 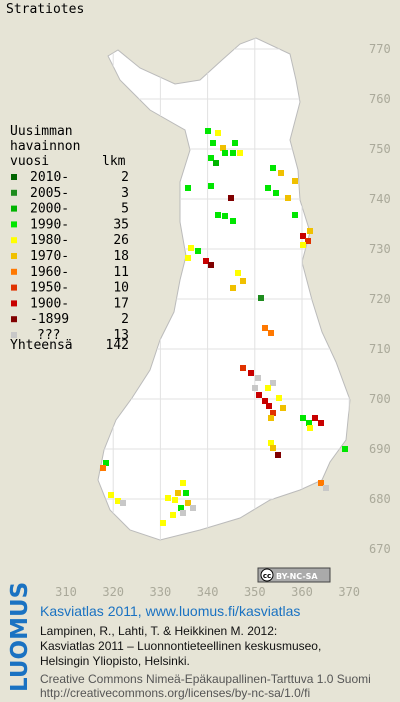 I want to click on y-tick-label: 680, so click(x=380, y=499).